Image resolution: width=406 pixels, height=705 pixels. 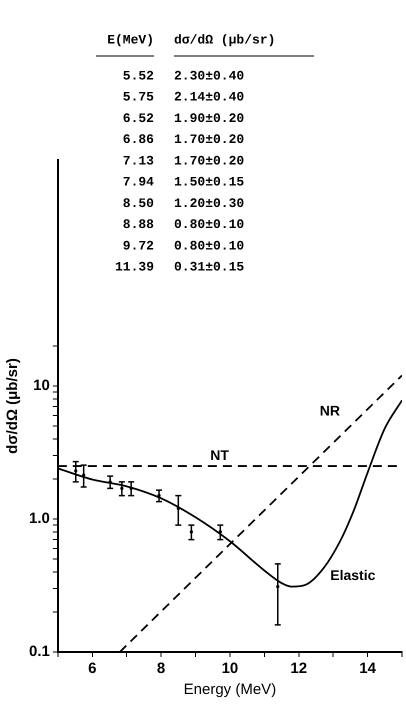 I want to click on x-tick-label: 10, so click(x=230, y=669).